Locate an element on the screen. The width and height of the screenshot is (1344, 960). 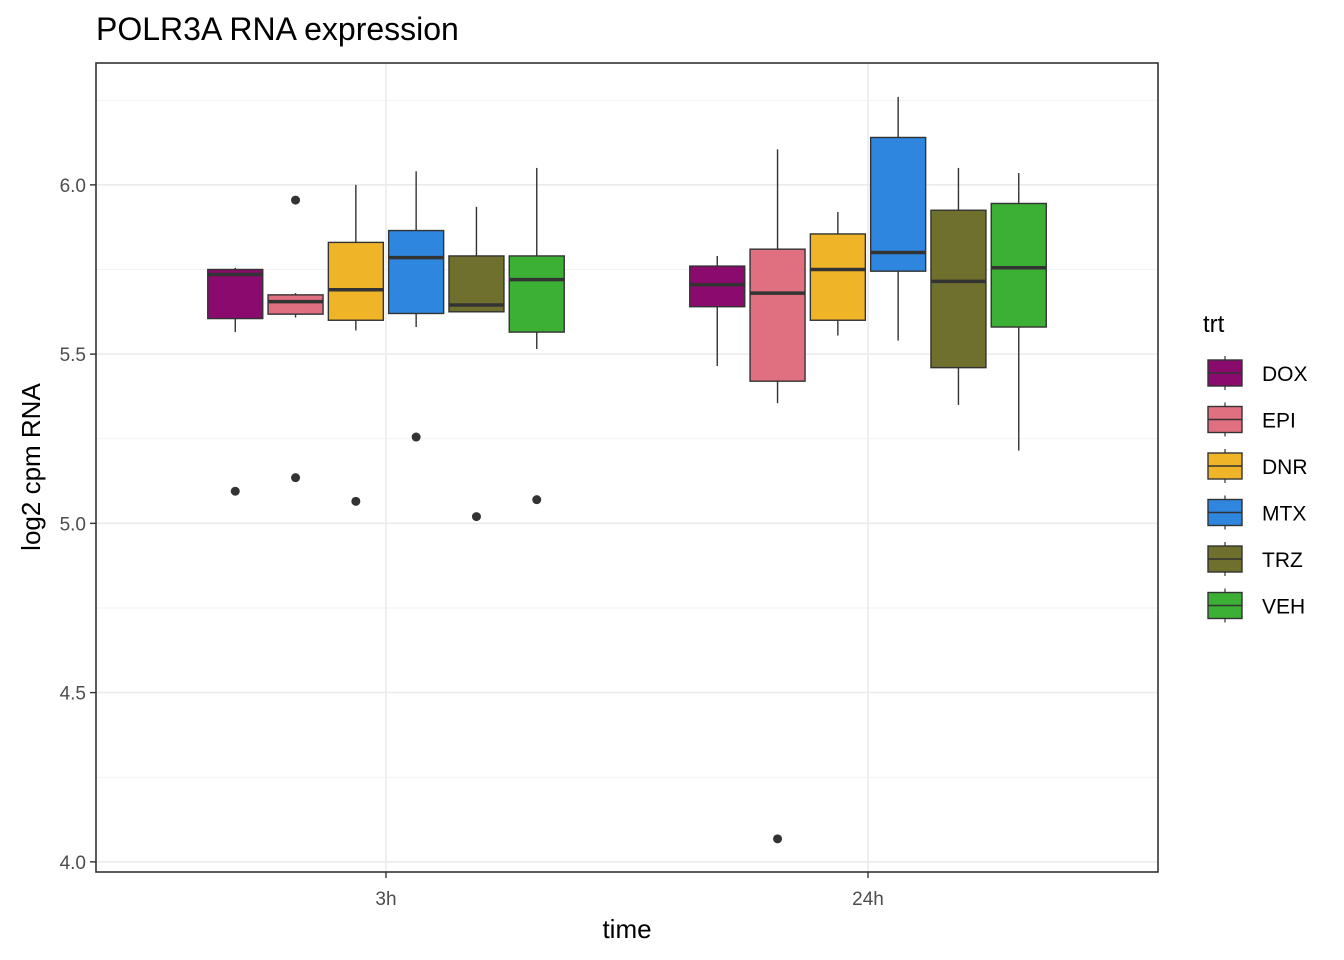
legend-label: VEH is located at coordinates (1283, 607).